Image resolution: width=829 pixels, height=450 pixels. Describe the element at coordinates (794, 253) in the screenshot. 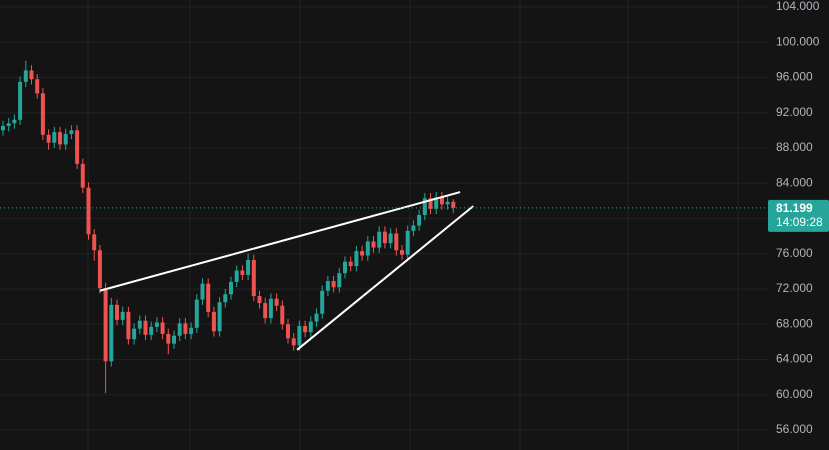

I see `y-tick-label: 76.000` at that location.